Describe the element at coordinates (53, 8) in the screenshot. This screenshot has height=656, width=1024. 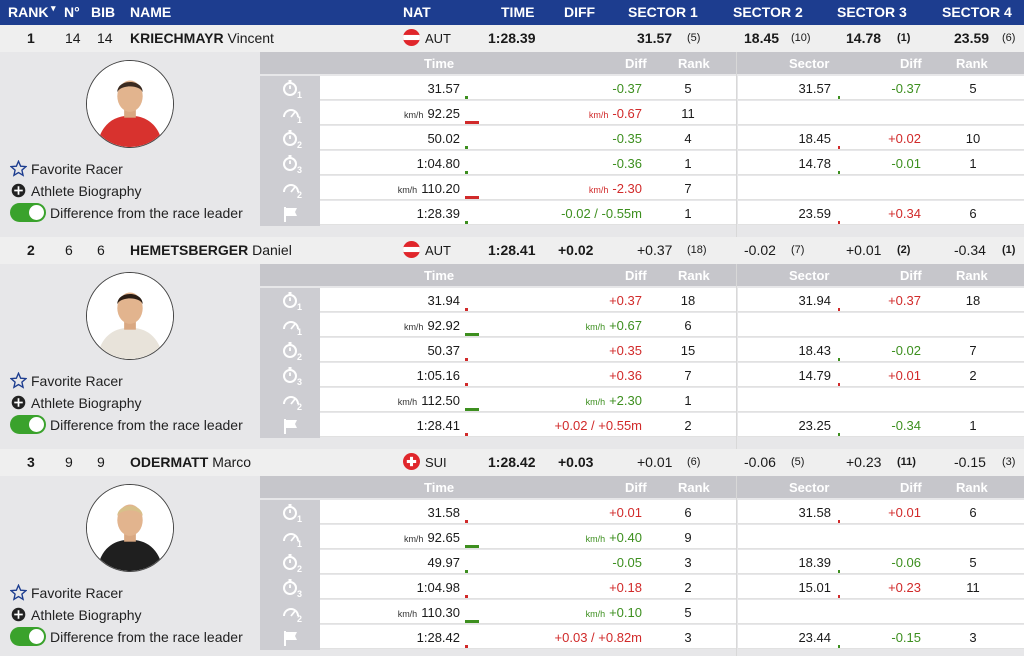
I see `sort-arrow-icon: ▾` at that location.